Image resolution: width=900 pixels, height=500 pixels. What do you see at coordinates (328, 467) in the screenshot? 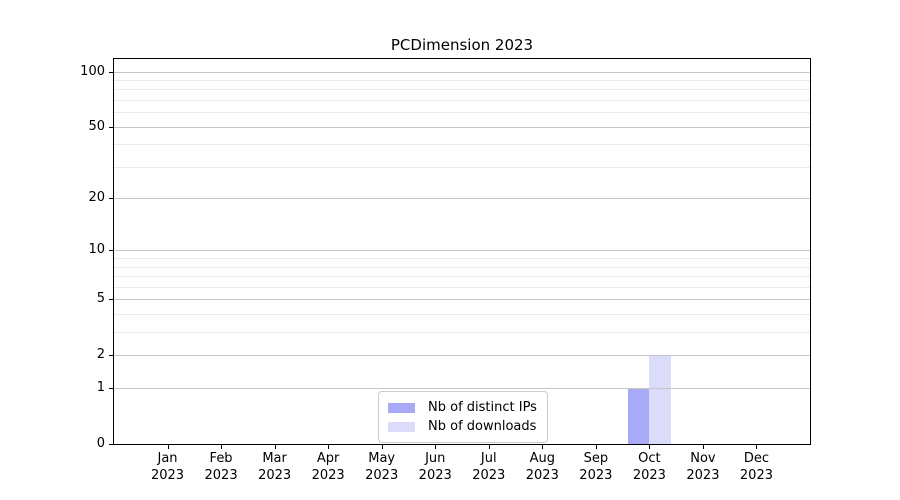
I see `x-tick-label: Apr 2023` at bounding box center [328, 467].